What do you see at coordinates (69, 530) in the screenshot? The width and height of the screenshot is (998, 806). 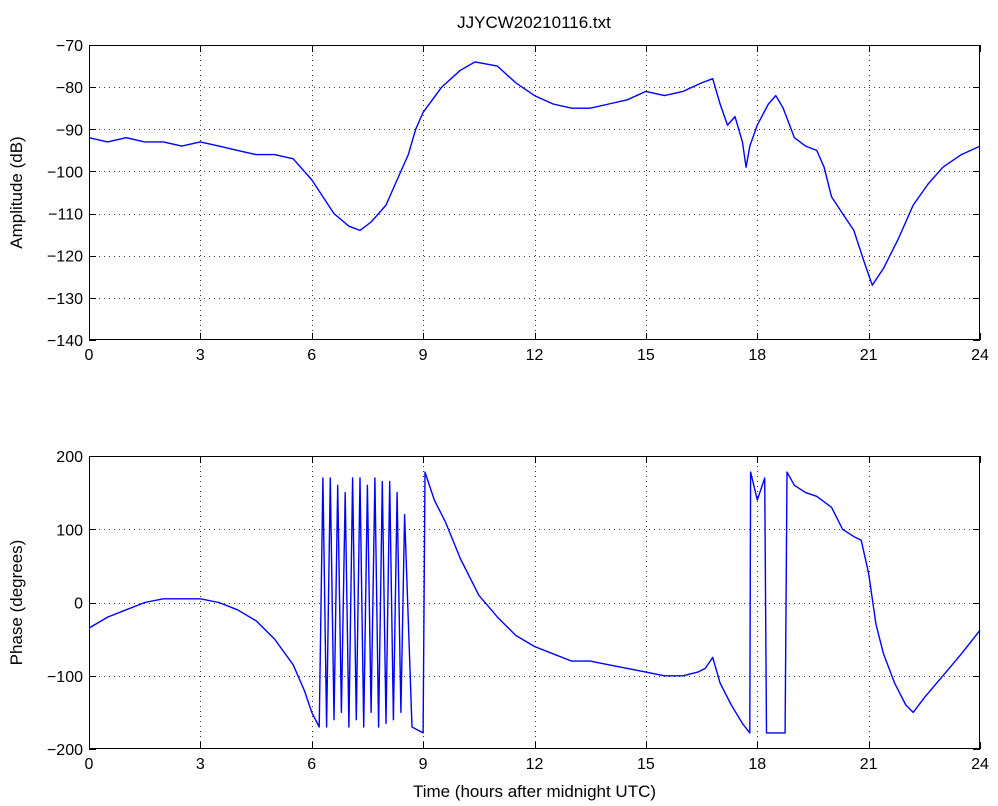 I see `phase-y-tick-label: 100` at bounding box center [69, 530].